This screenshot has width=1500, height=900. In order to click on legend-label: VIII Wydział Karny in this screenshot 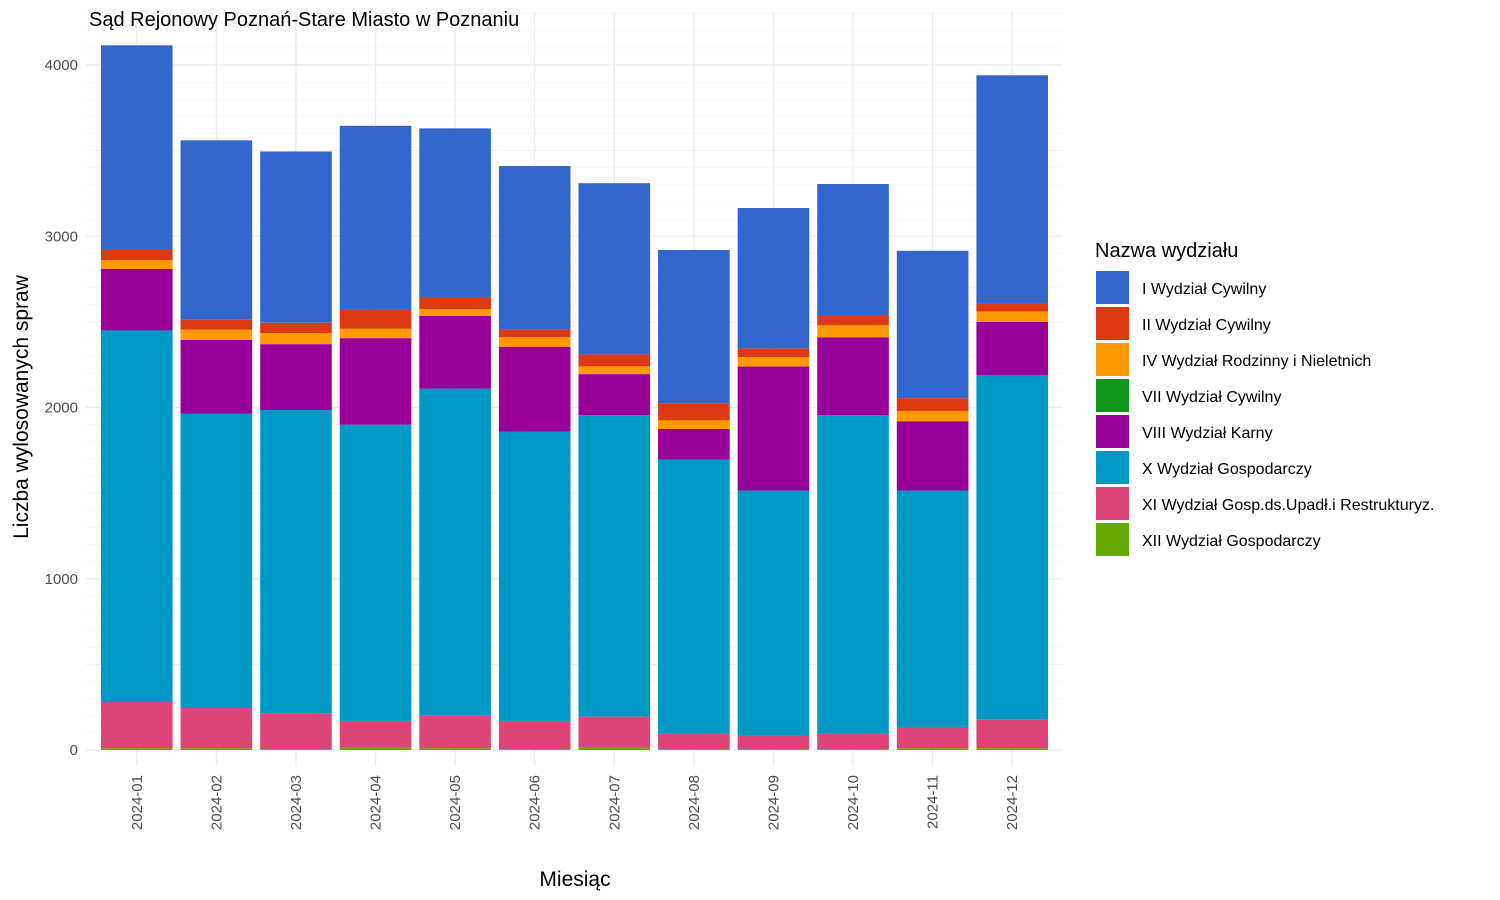, I will do `click(1207, 433)`.